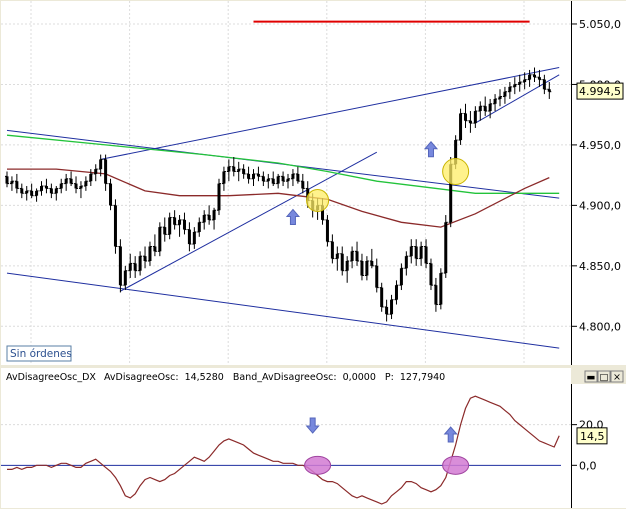  I want to click on price-axis-area, so click(599, 183).